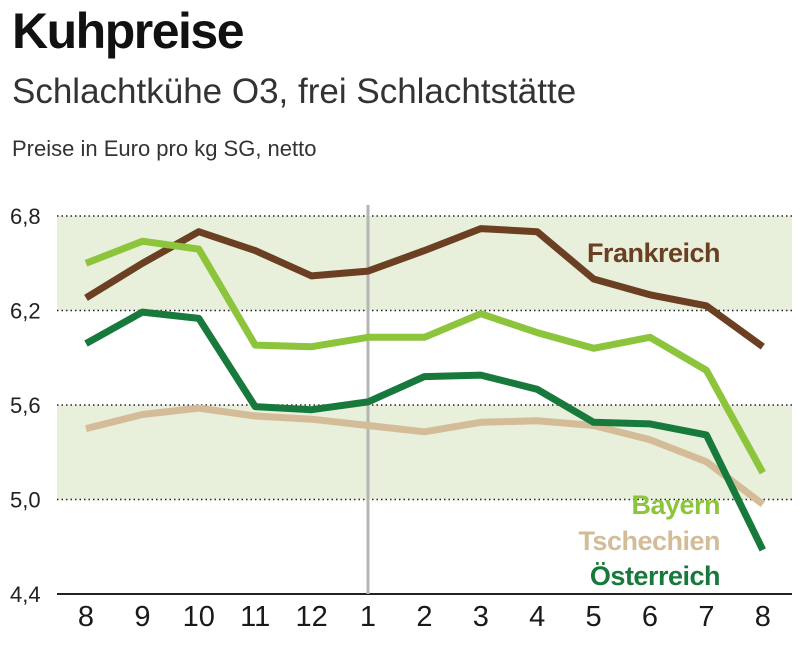  What do you see at coordinates (311, 617) in the screenshot?
I see `x-tick-label: 12` at bounding box center [311, 617].